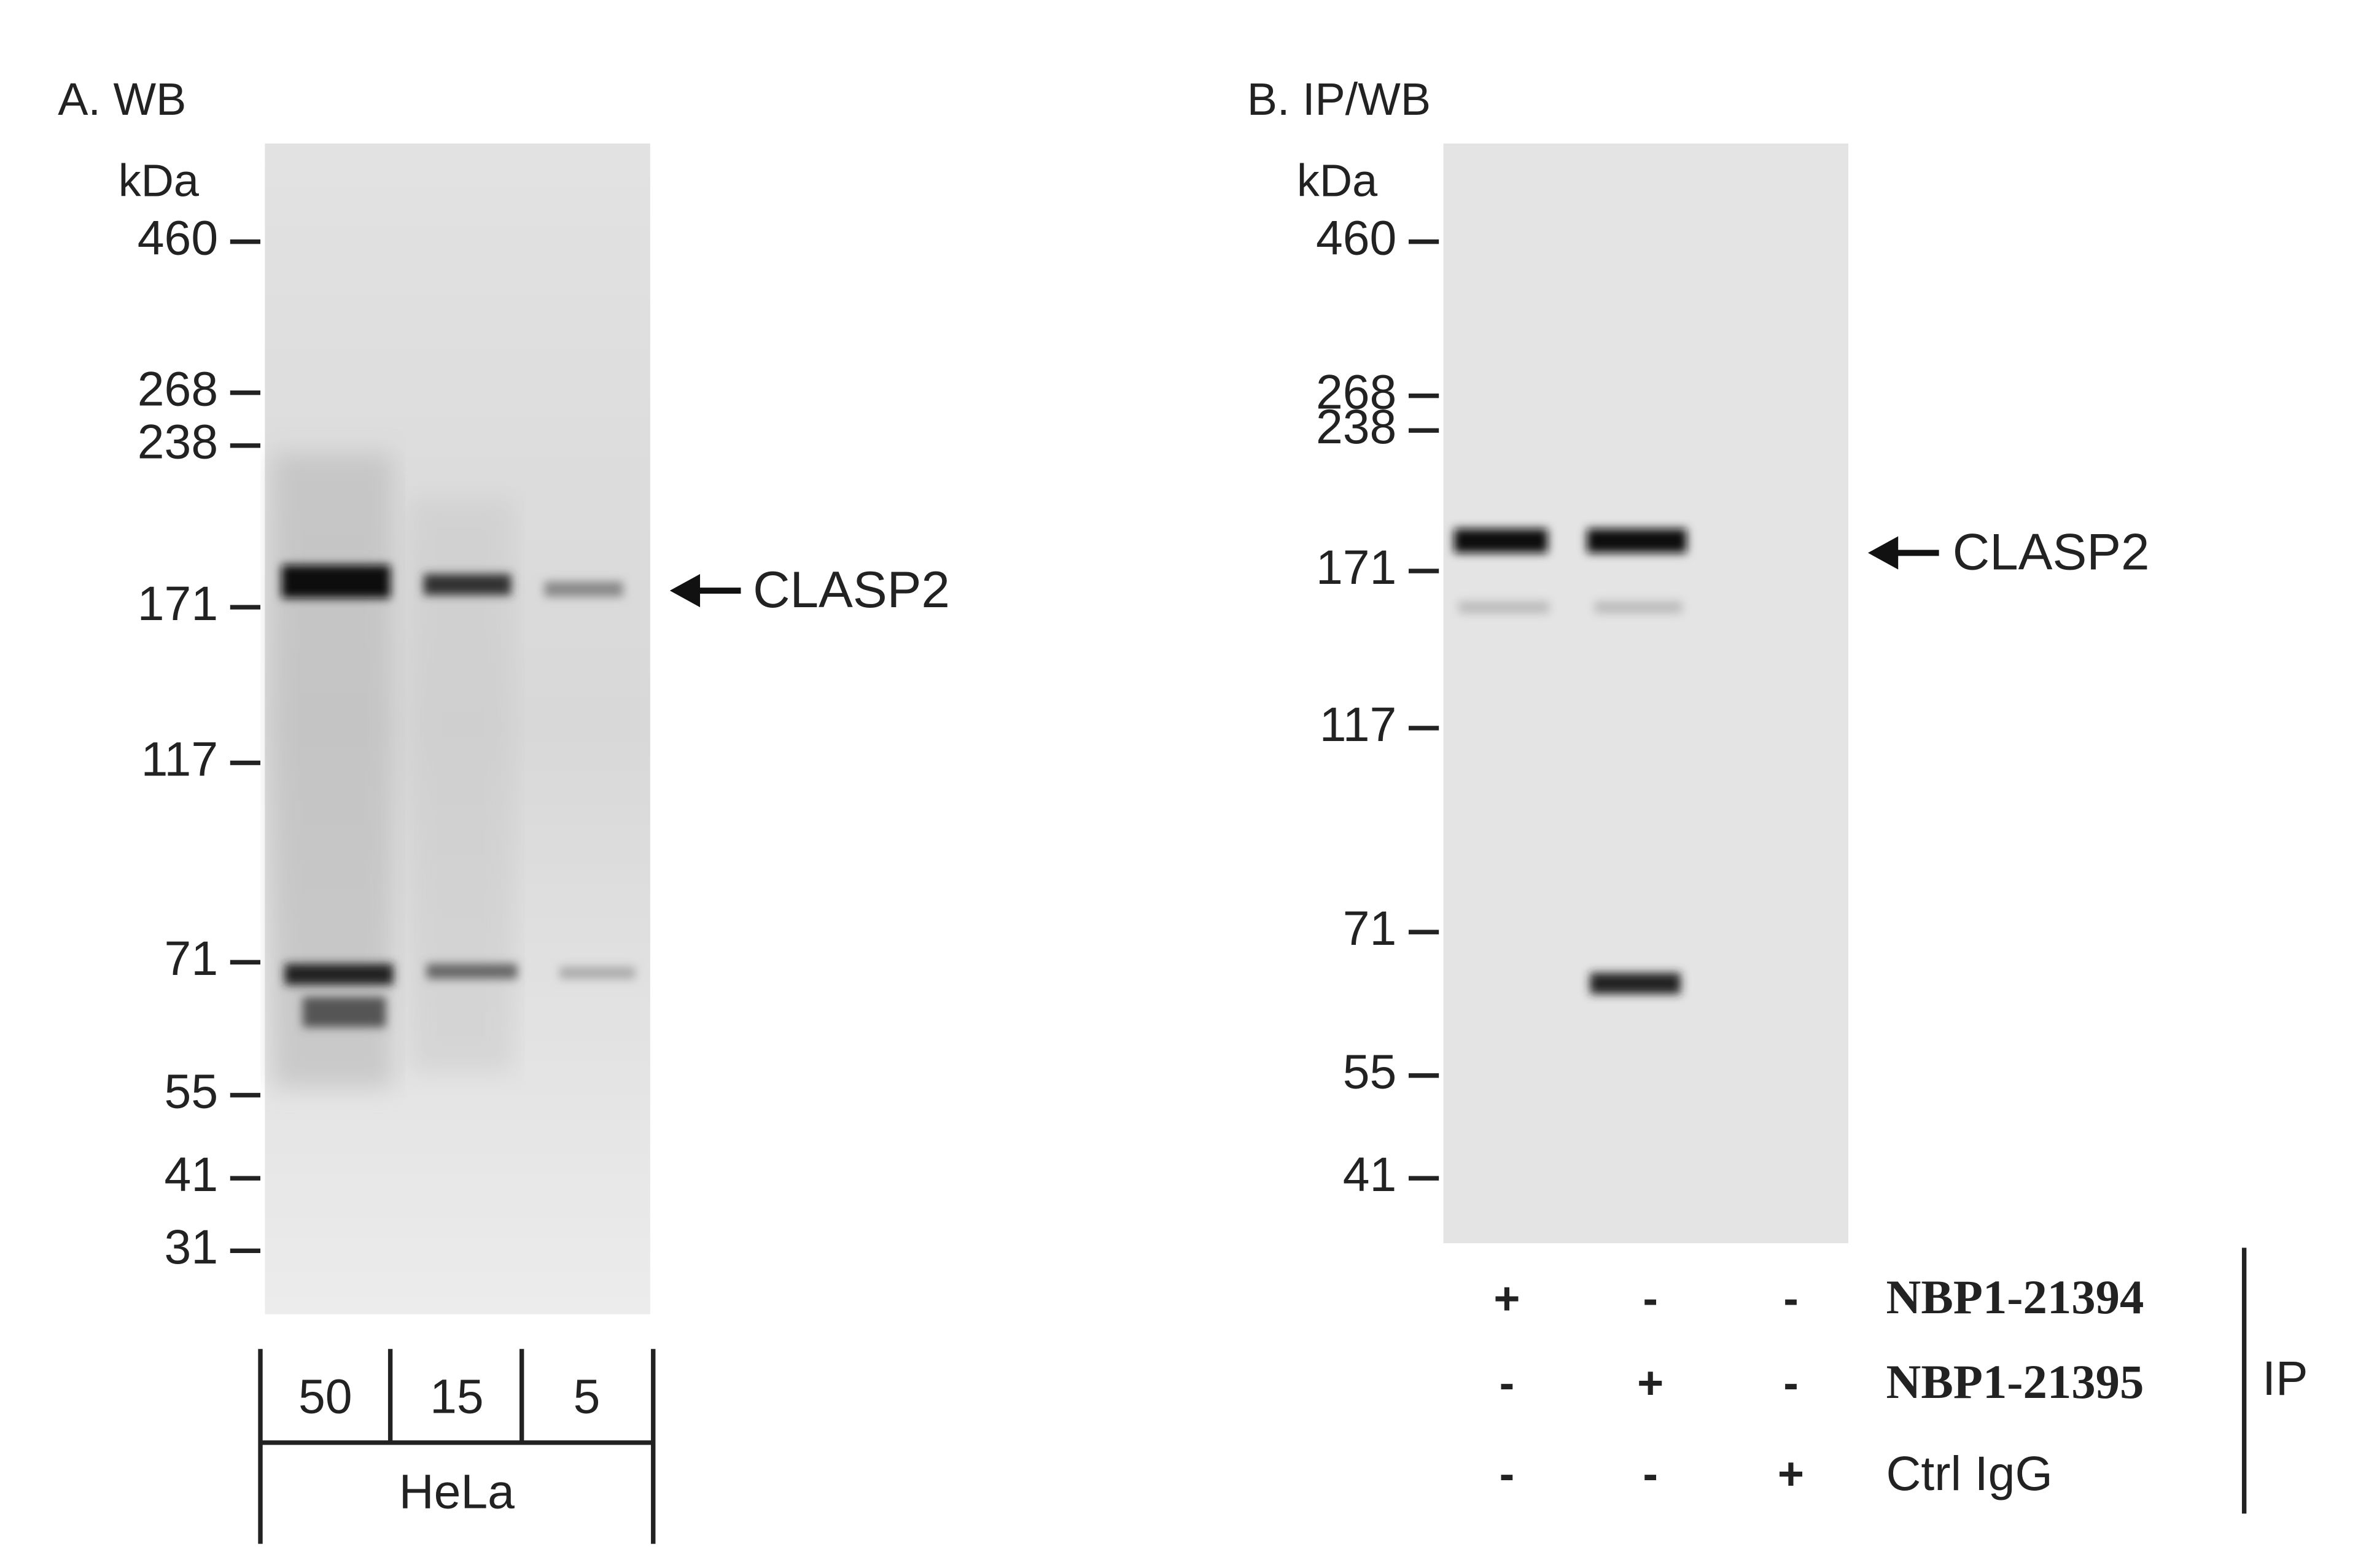  Describe the element at coordinates (457, 1492) in the screenshot. I see `sample-label: HeLa` at that location.